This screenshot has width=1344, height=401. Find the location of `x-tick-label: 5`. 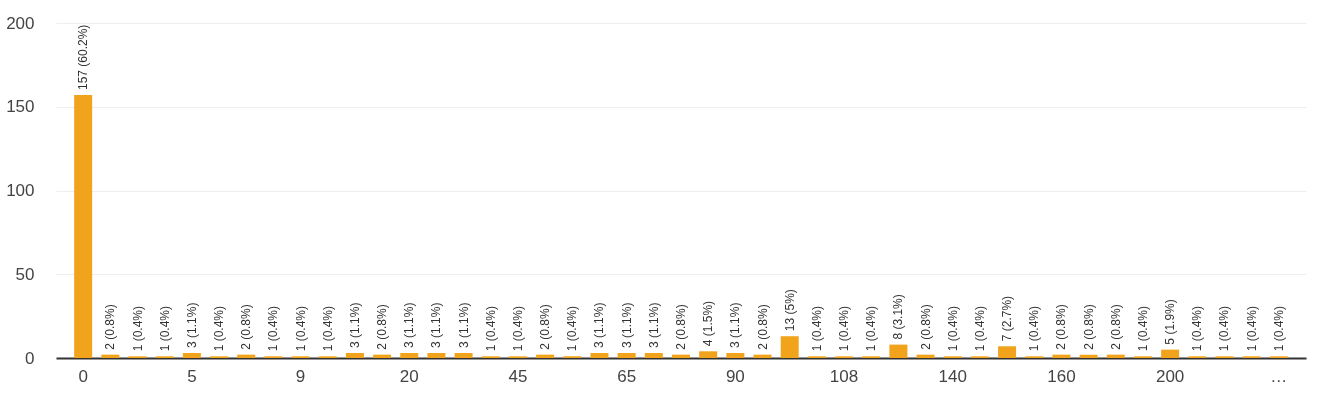

x-tick-label: 5 is located at coordinates (192, 376).